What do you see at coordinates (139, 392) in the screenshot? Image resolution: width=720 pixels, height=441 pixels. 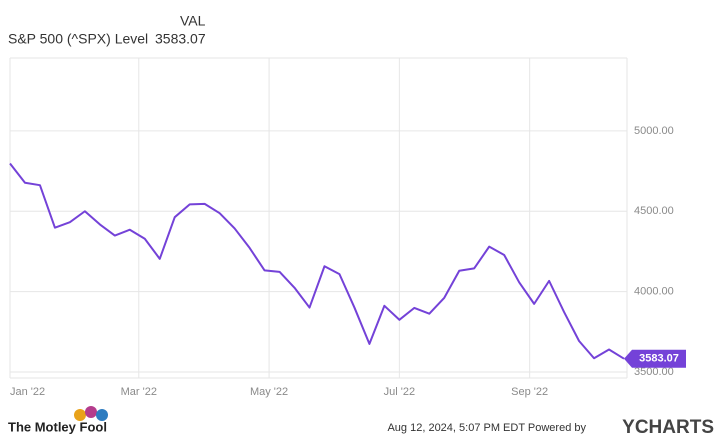 I see `x-tick-label: Mar '22` at bounding box center [139, 392].